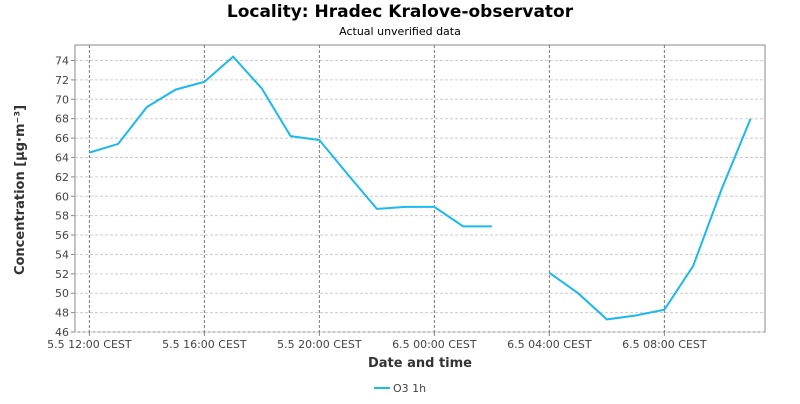  What do you see at coordinates (62, 80) in the screenshot?
I see `y-tick-label: 72` at bounding box center [62, 80].